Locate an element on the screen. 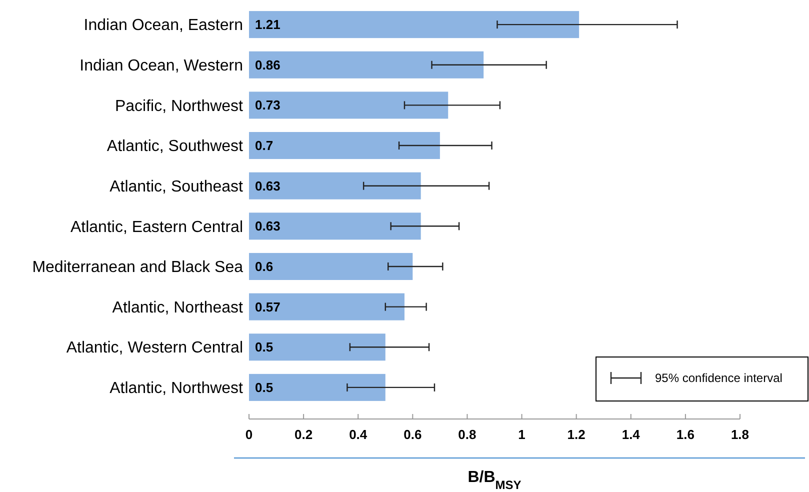 The image size is (809, 492). x-tick-label: 0.8 is located at coordinates (467, 434).